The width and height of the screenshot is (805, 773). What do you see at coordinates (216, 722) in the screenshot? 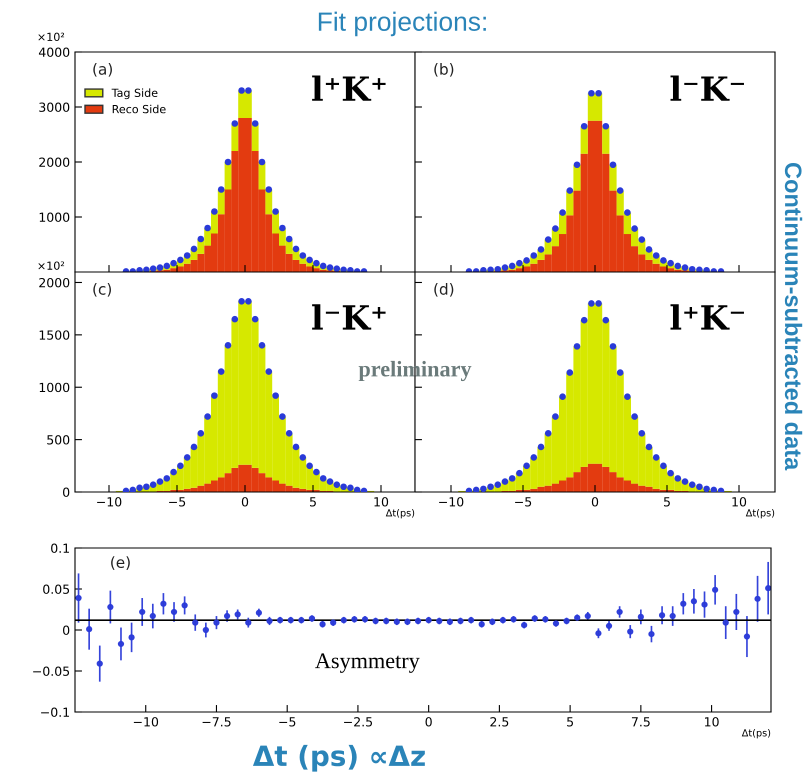
I see `x-tick-label: −7.5` at bounding box center [216, 722].